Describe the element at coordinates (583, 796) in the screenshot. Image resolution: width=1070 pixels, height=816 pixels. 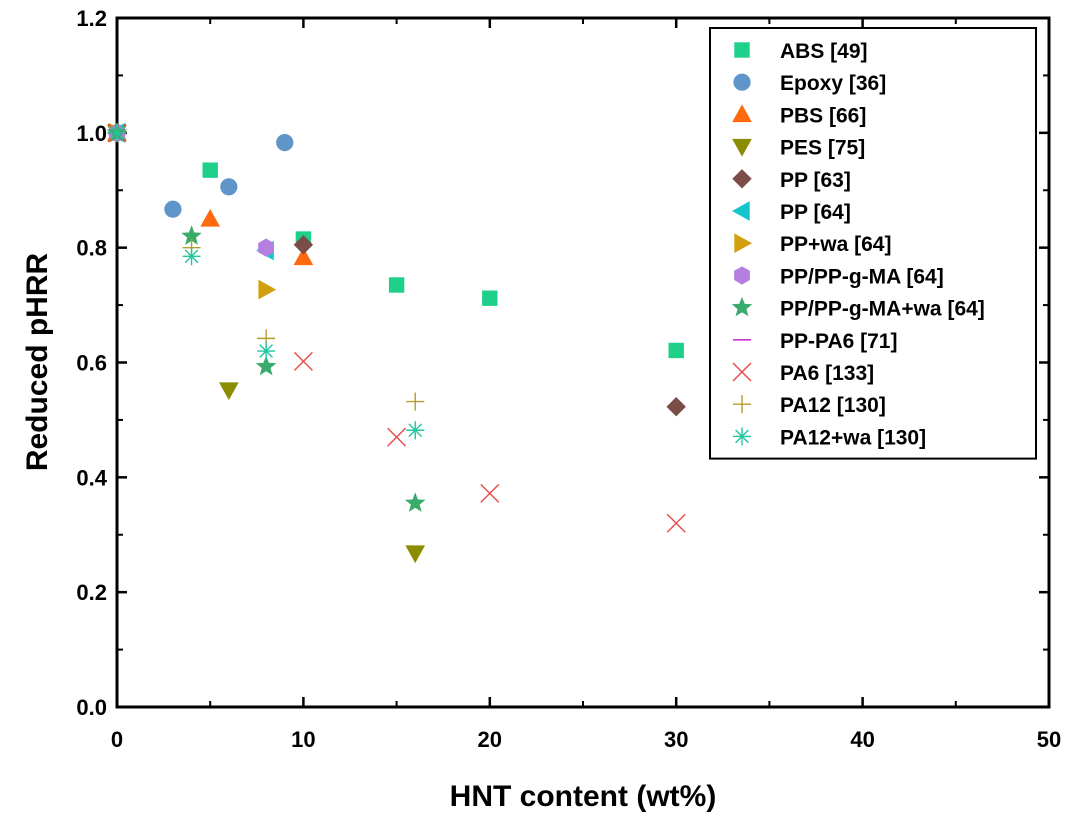
I see `x-axis-title: HNT content (wt%)` at that location.